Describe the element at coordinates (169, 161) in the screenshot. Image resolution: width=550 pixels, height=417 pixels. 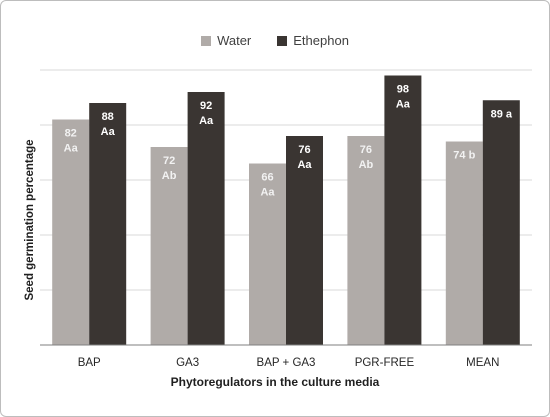
I see `data-label: 72` at that location.